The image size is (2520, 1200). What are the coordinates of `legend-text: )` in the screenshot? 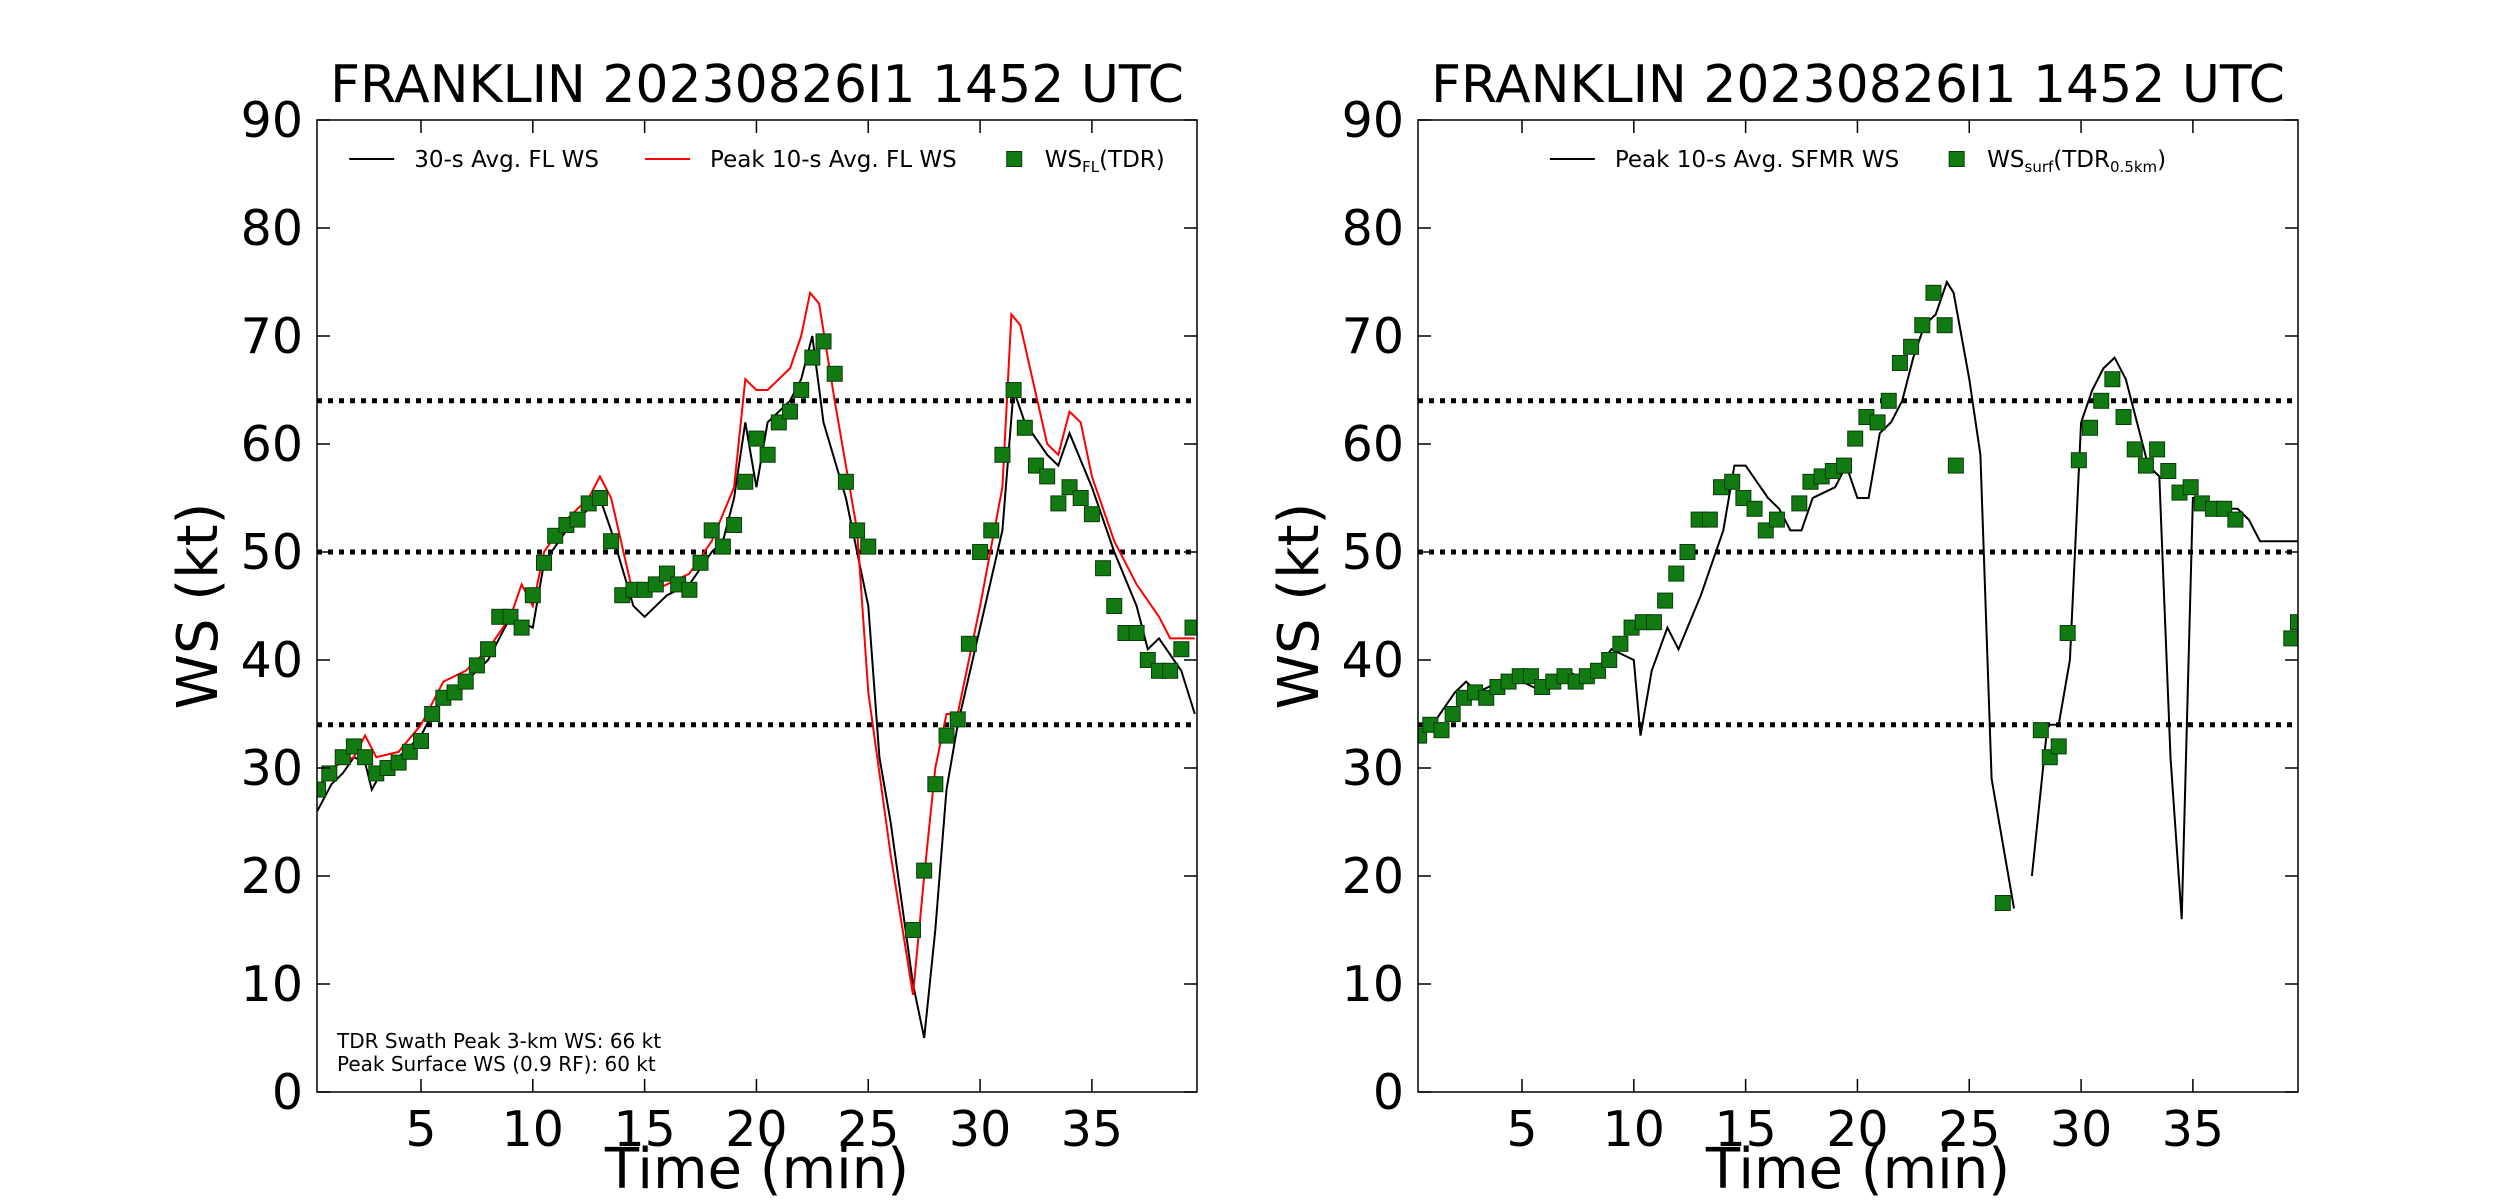 It's located at (2161, 160).